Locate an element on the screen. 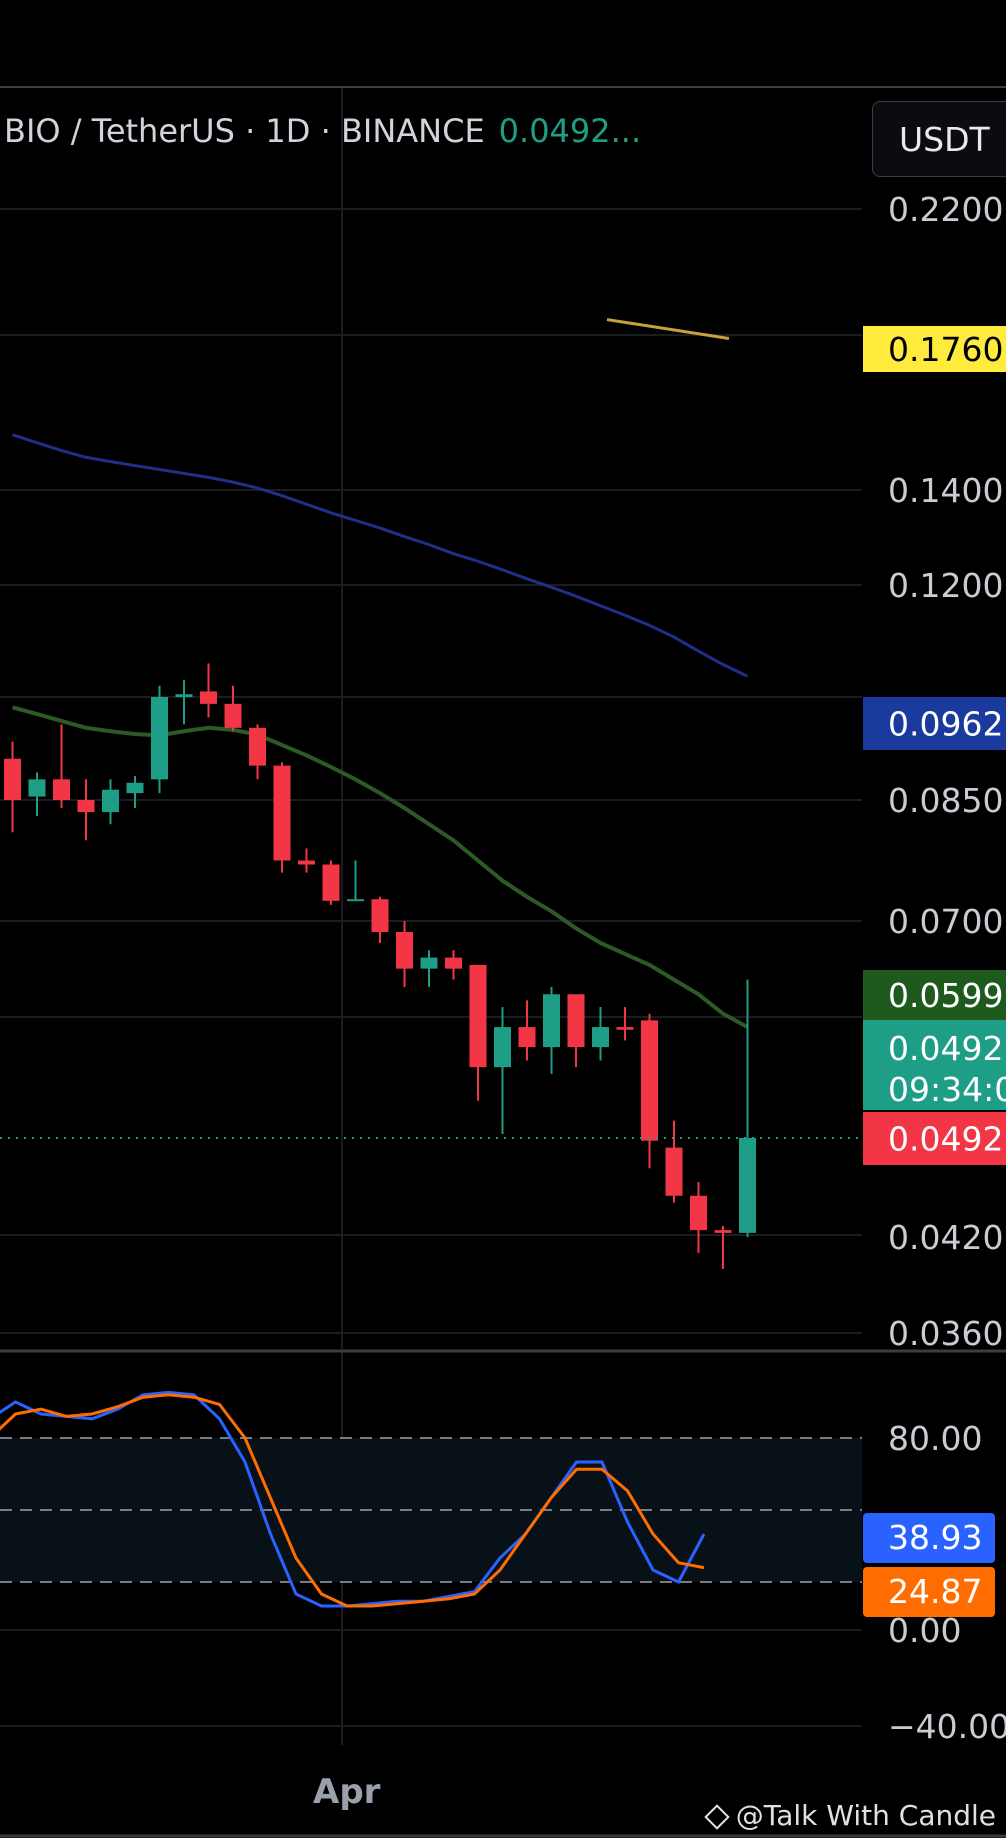  y-tick-1: 0.1400 is located at coordinates (945, 490).